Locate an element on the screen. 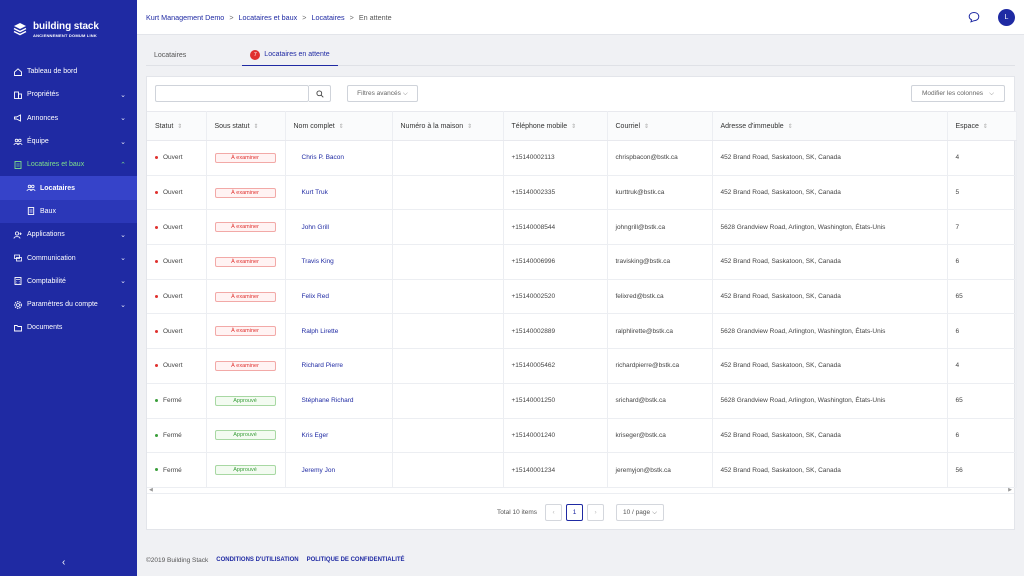  column-header: Nom complet ⇕ is located at coordinates (339, 126).